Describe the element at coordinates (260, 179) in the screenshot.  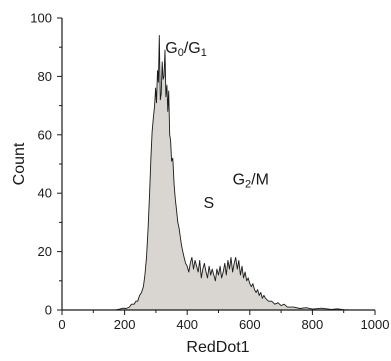
I see `label-part: /M` at that location.